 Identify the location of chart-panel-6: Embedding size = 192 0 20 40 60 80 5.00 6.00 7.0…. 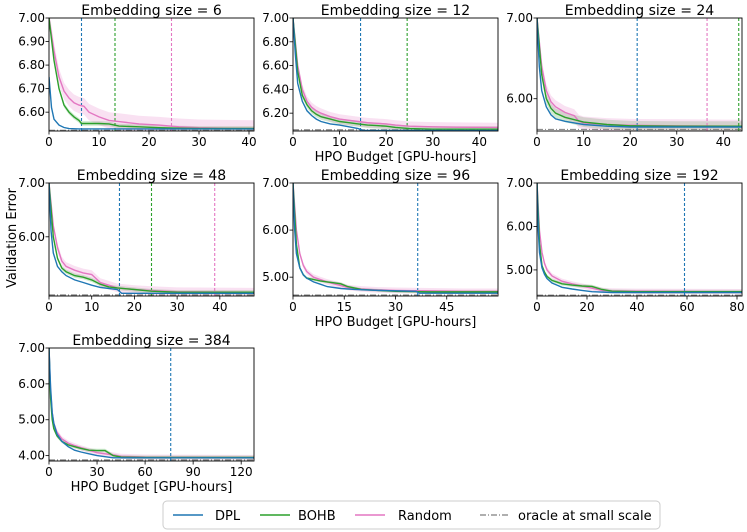
(625, 241).